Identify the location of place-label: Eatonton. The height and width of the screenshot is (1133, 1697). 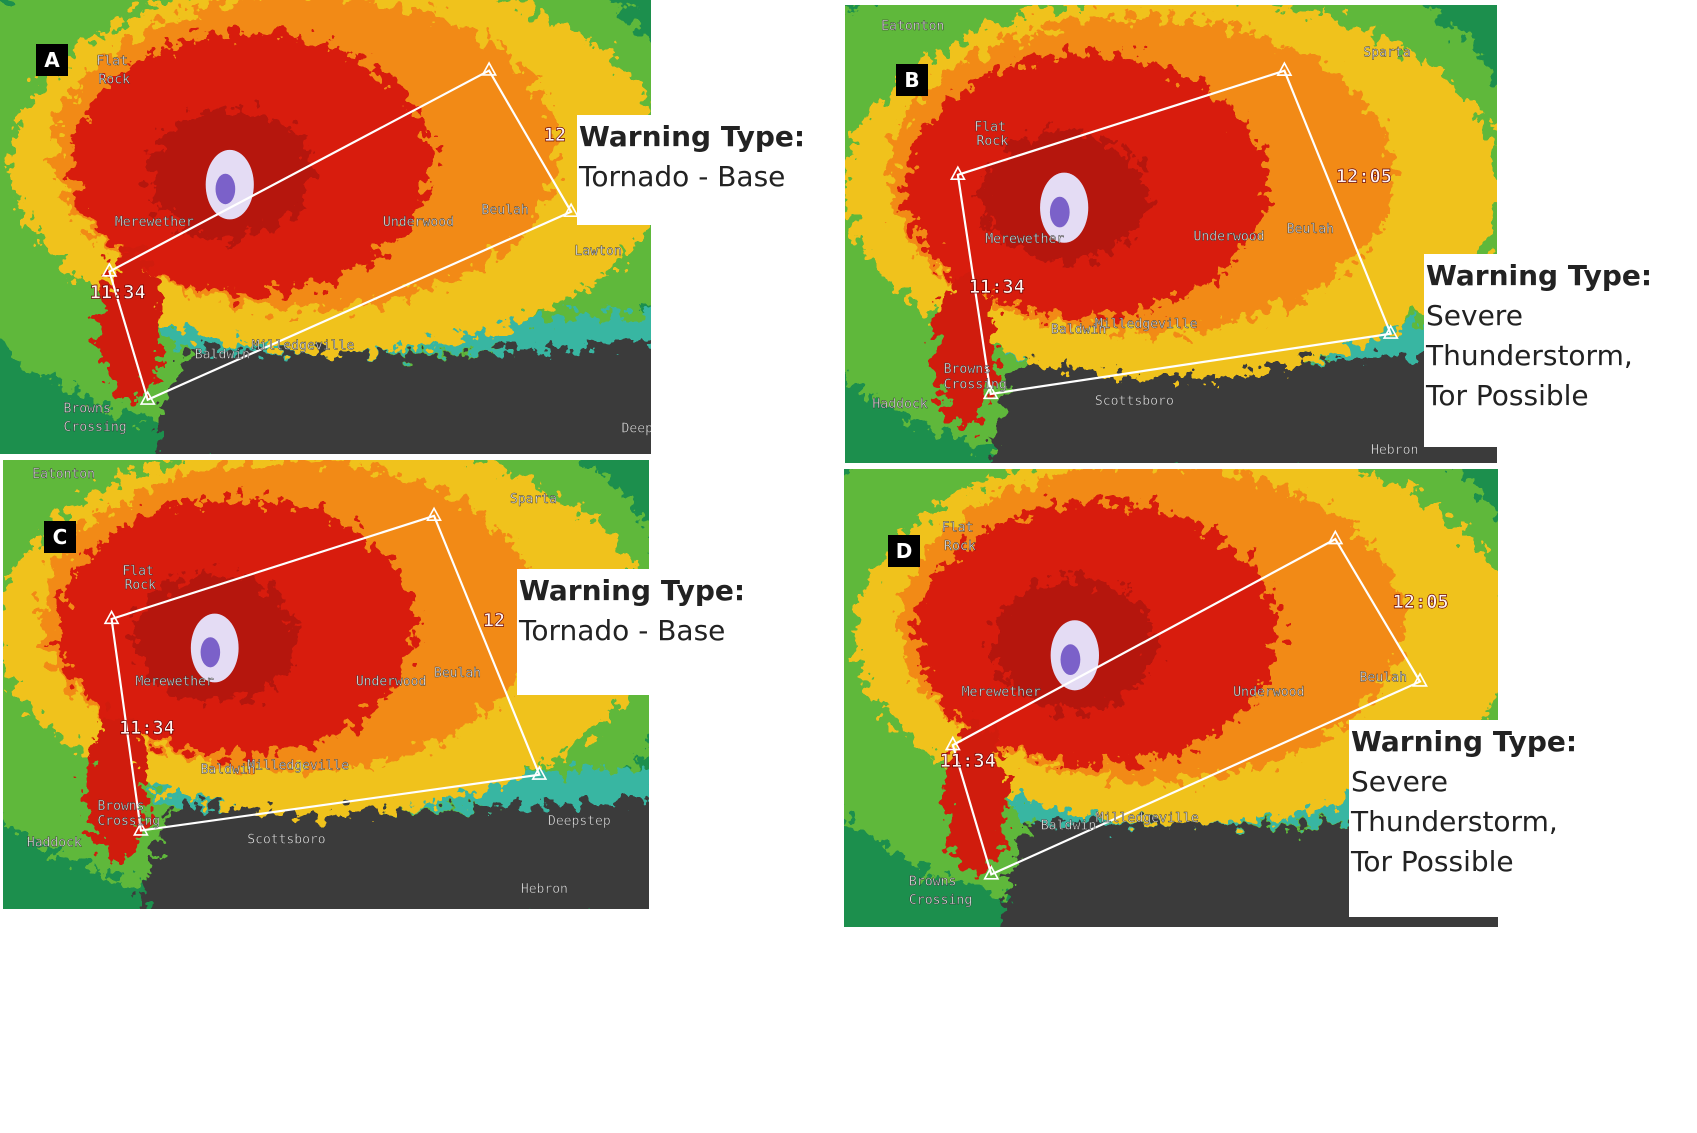
(912, 26).